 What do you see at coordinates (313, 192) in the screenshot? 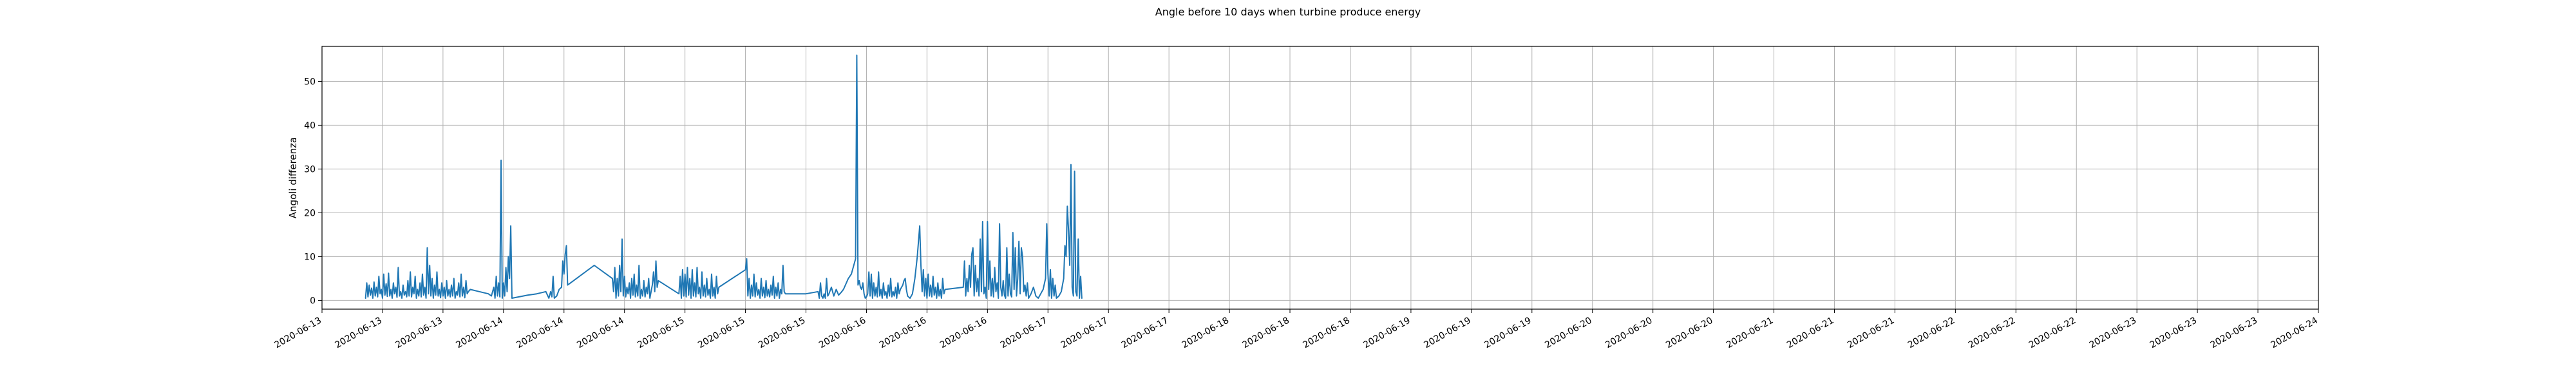
I see `y-axis: 0 10 20 30 40 50` at bounding box center [313, 192].